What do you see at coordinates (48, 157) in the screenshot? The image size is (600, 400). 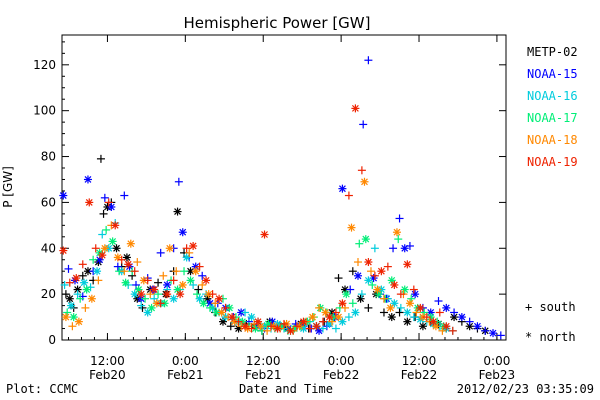 I see `y-tick-label: 80` at bounding box center [48, 157].